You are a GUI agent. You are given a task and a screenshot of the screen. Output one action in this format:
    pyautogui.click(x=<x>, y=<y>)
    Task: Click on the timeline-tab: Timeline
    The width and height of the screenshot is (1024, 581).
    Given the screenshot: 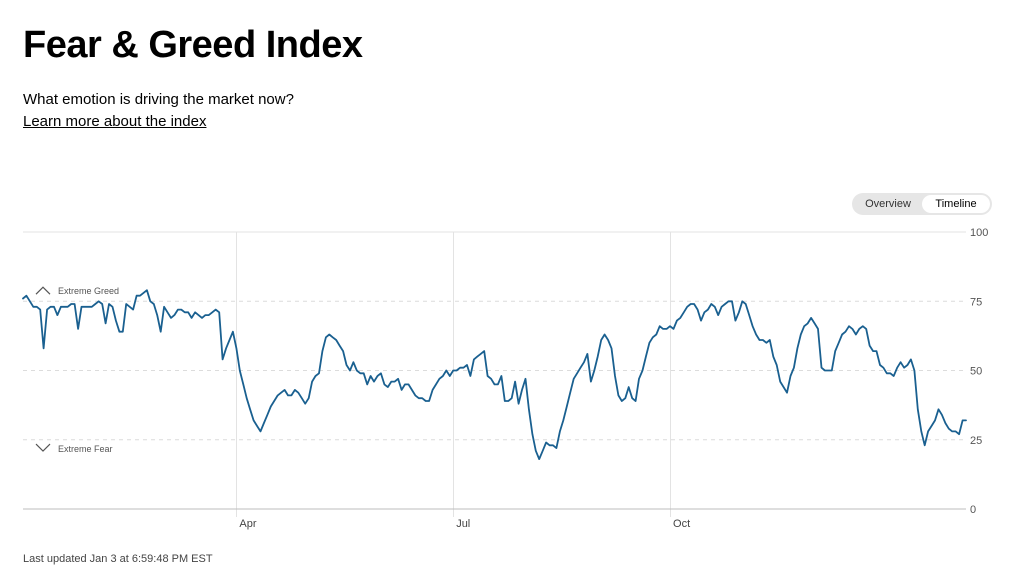 What is the action you would take?
    pyautogui.click(x=956, y=204)
    